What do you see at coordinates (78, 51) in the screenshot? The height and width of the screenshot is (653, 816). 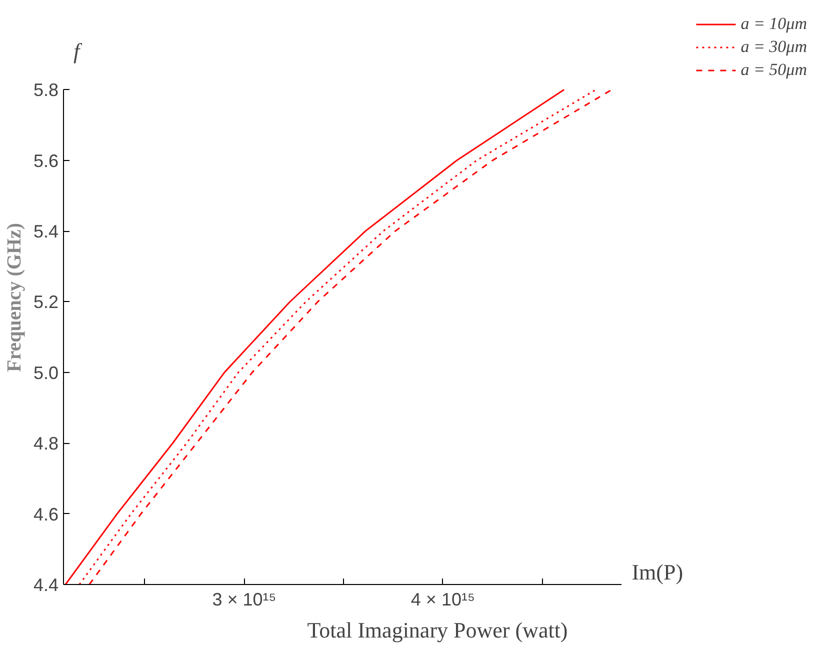 I see `text: f` at bounding box center [78, 51].